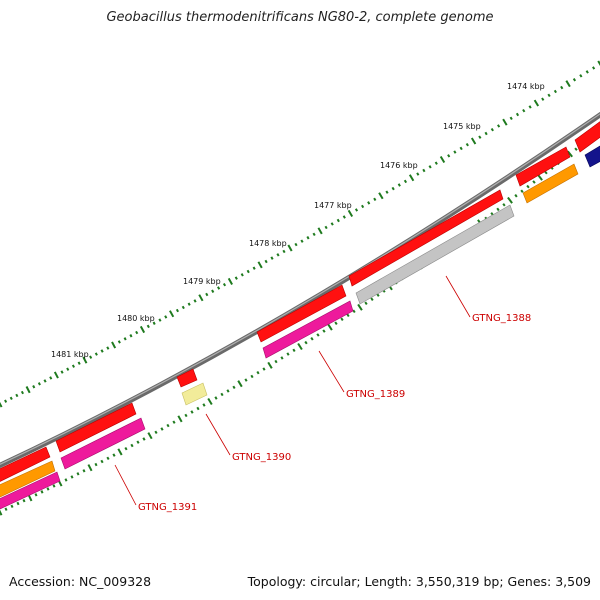  Describe the element at coordinates (268, 243) in the screenshot. I see `tick-label-1478: 1478 kbp` at that location.